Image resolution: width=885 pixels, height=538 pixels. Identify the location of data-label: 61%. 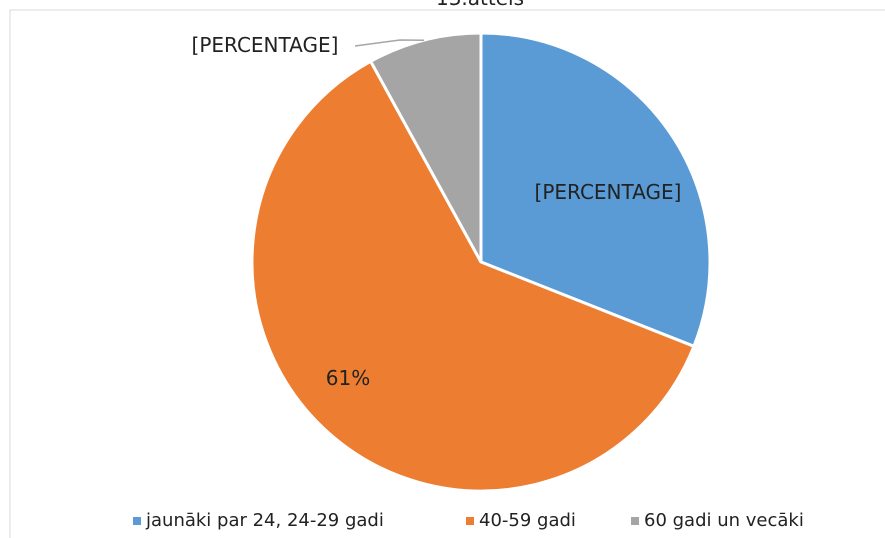
(348, 378).